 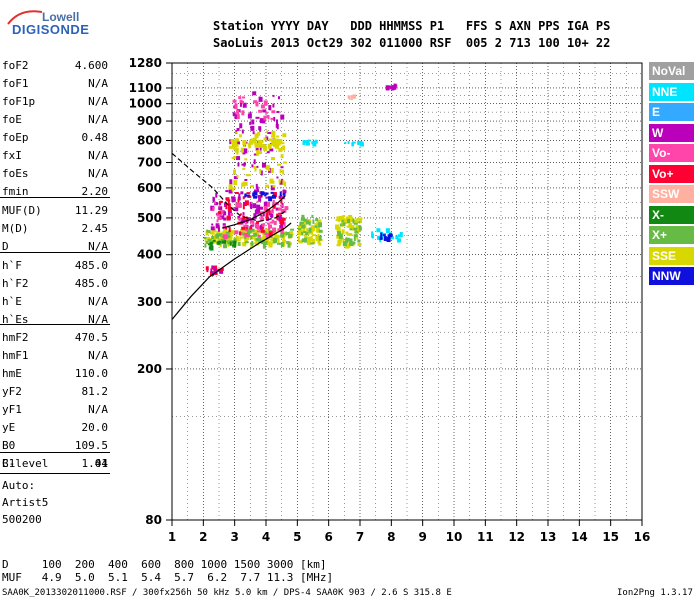 What do you see at coordinates (26, 18) in the screenshot?
I see `digisonde-logo-swoosh` at bounding box center [26, 18].